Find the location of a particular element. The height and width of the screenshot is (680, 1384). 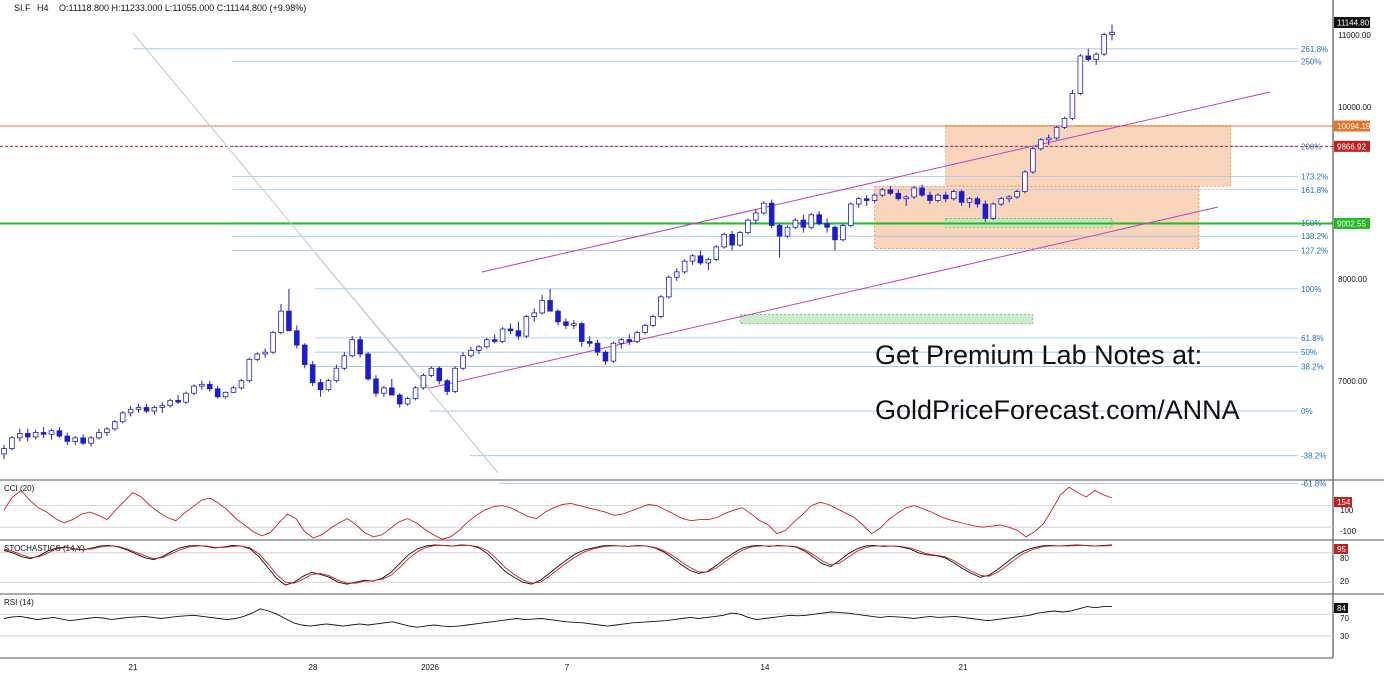

fib-label-11: 38.2% is located at coordinates (1312, 366).